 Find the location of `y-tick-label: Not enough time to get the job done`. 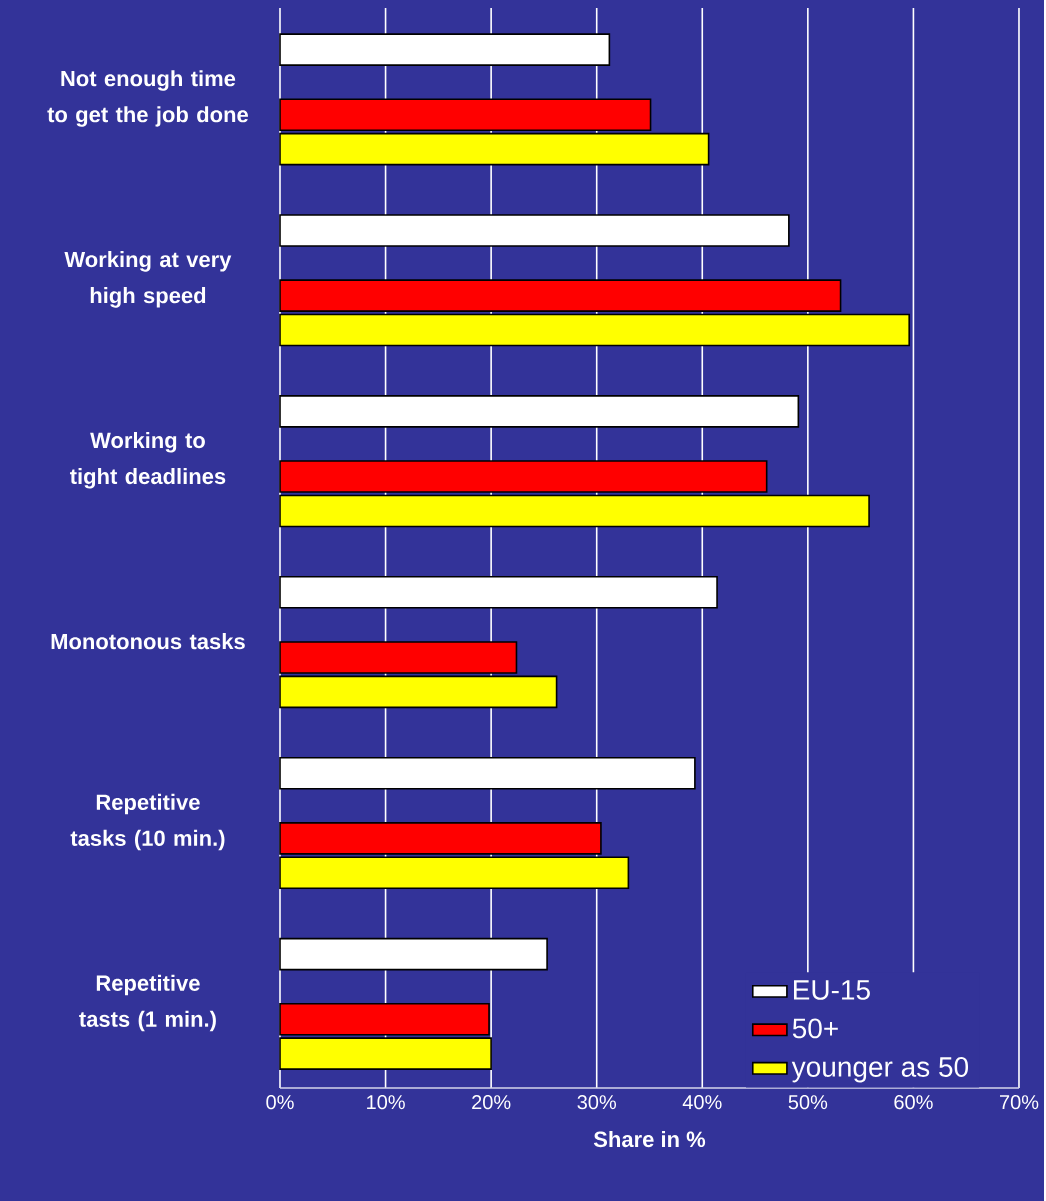

y-tick-label: Not enough time to get the job done is located at coordinates (148, 98).